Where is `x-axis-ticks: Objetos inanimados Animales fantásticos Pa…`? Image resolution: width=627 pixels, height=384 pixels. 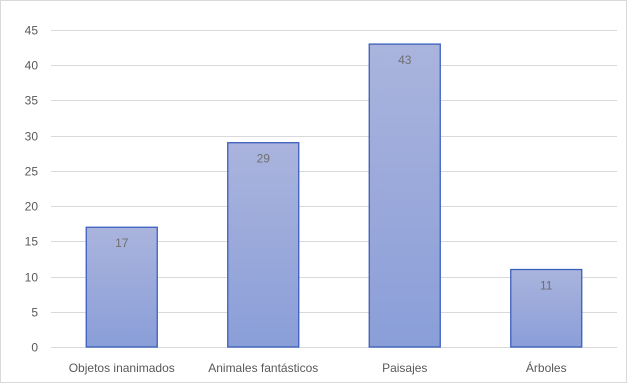
x-axis-ticks: Objetos inanimados Animales fantásticos Pa… is located at coordinates (318, 367).